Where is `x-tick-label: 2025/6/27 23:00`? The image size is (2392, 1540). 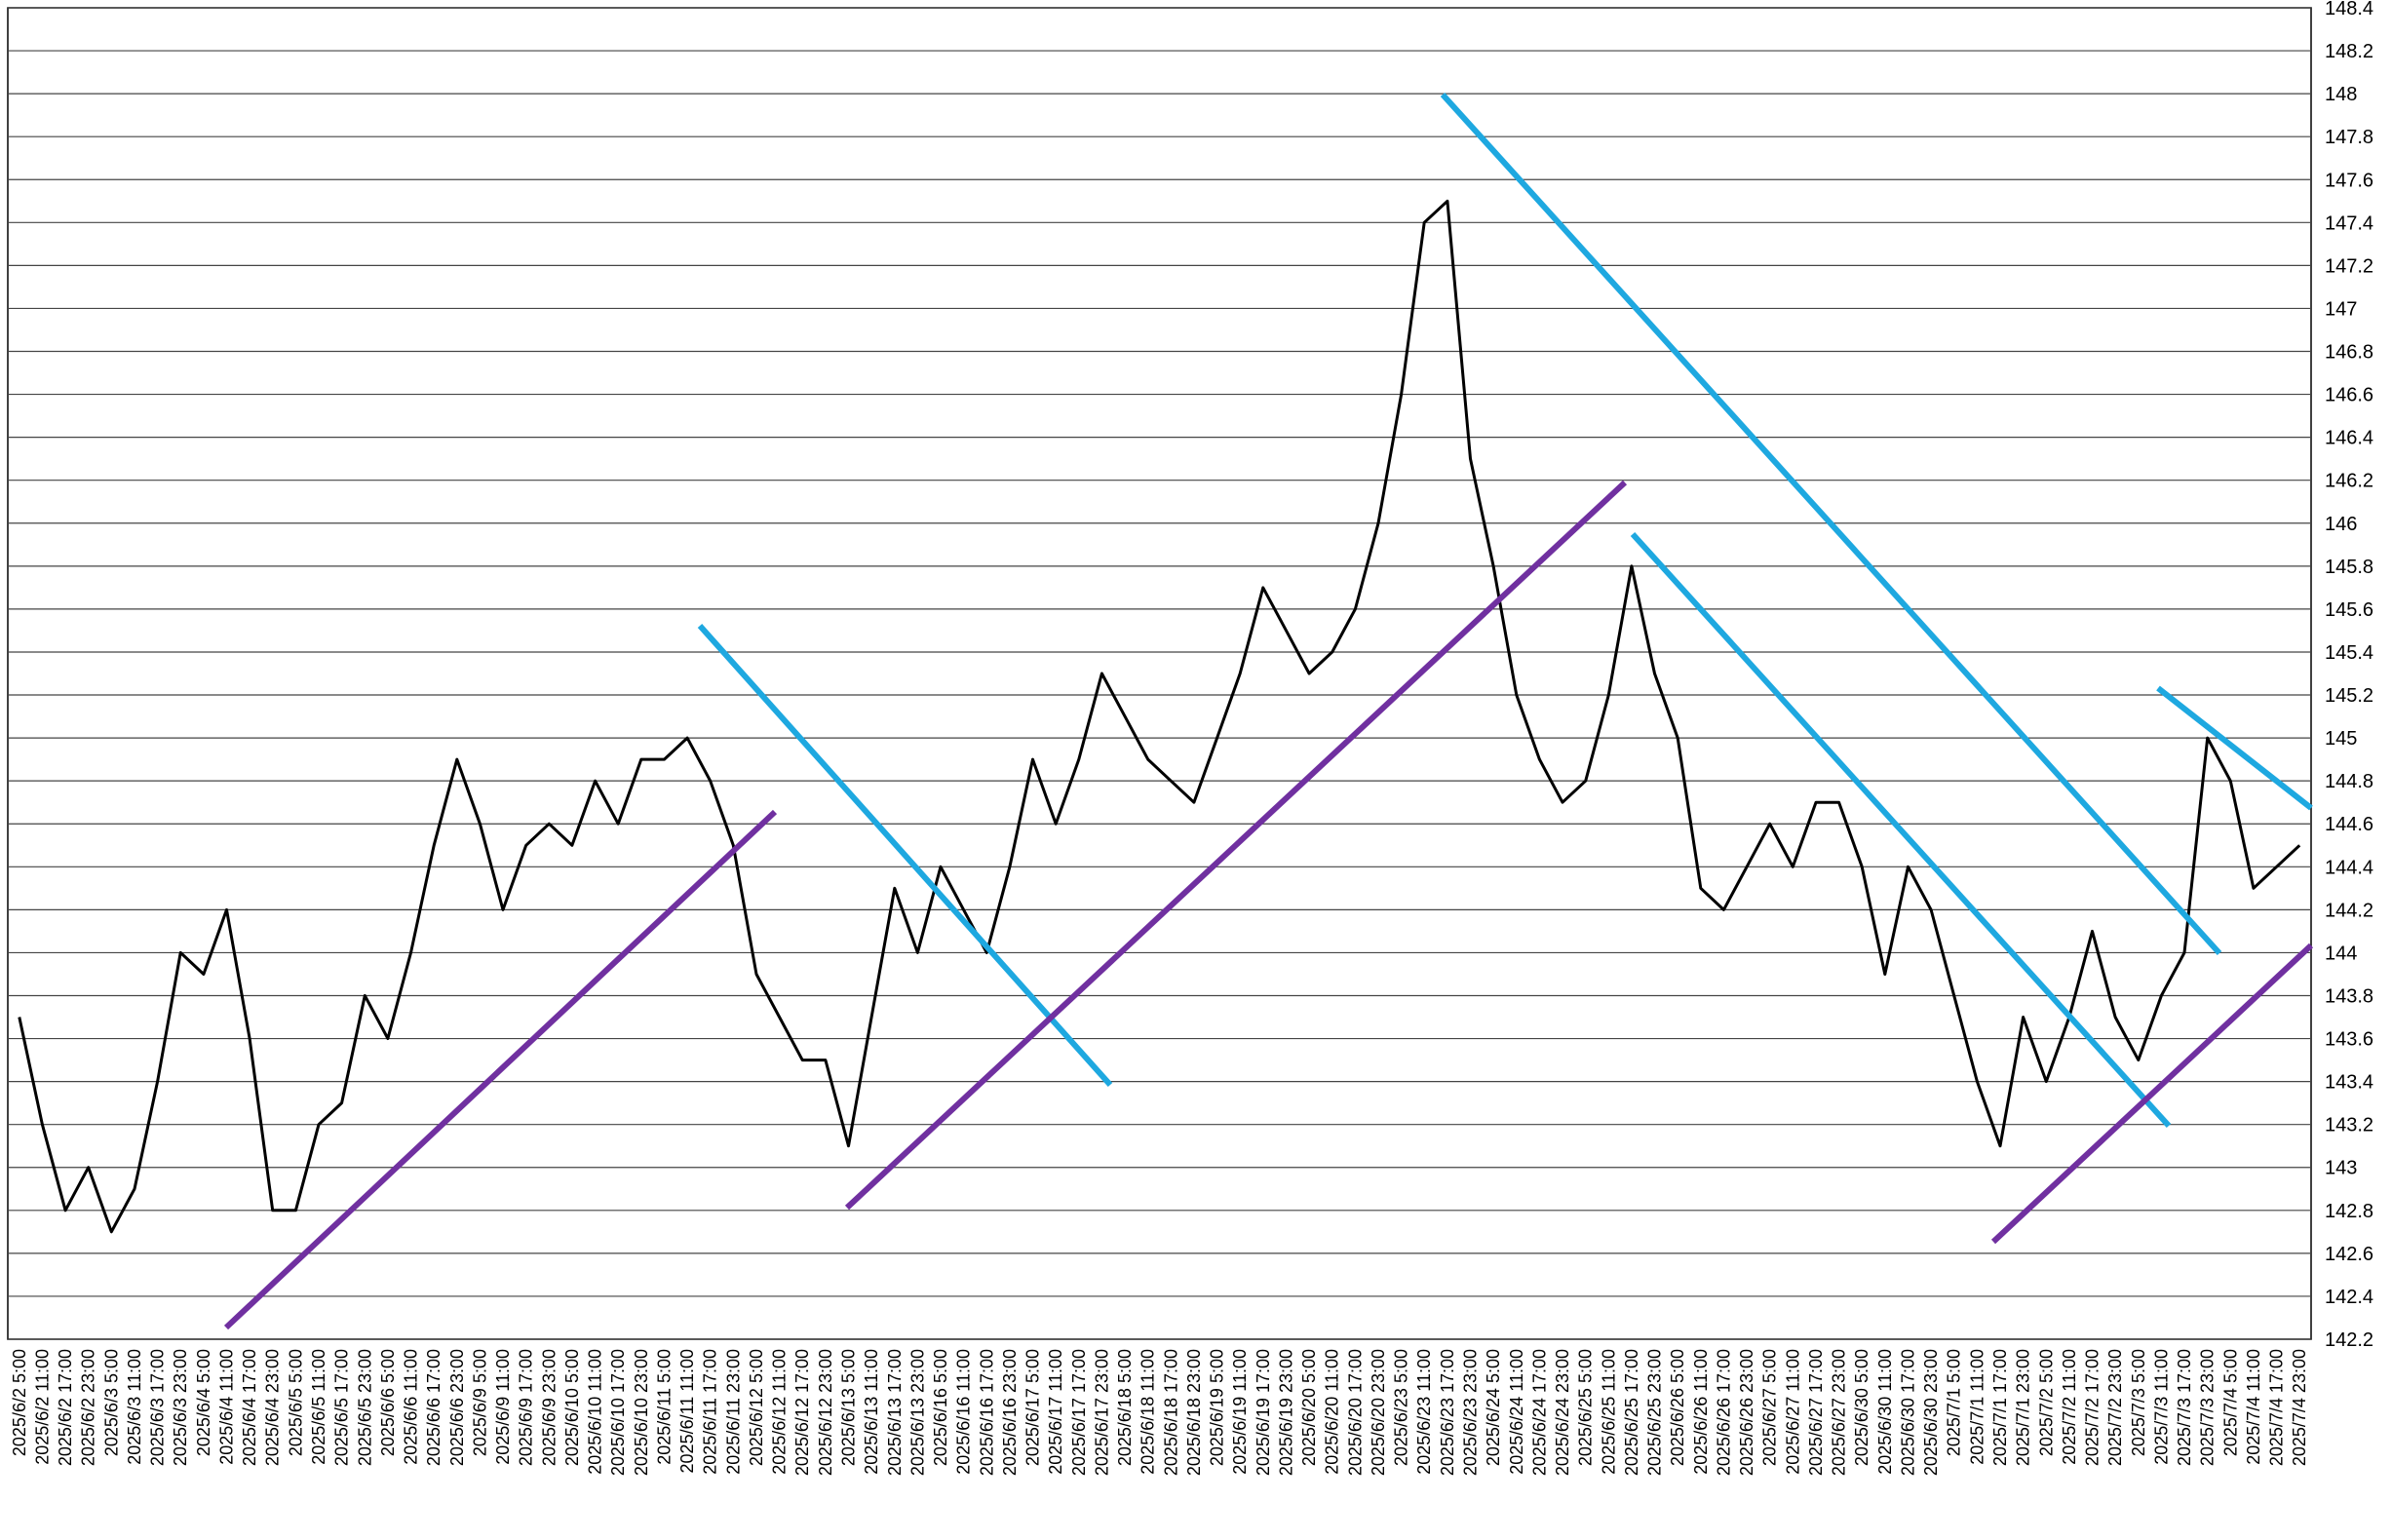 x-tick-label: 2025/6/27 23:00 is located at coordinates (1839, 1412).